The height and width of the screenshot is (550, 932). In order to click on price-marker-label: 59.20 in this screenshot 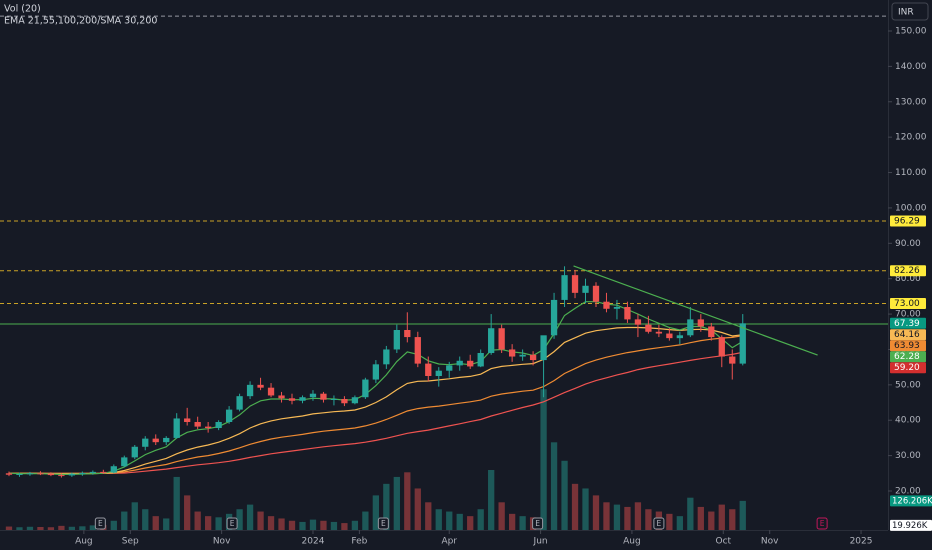, I will do `click(907, 368)`.